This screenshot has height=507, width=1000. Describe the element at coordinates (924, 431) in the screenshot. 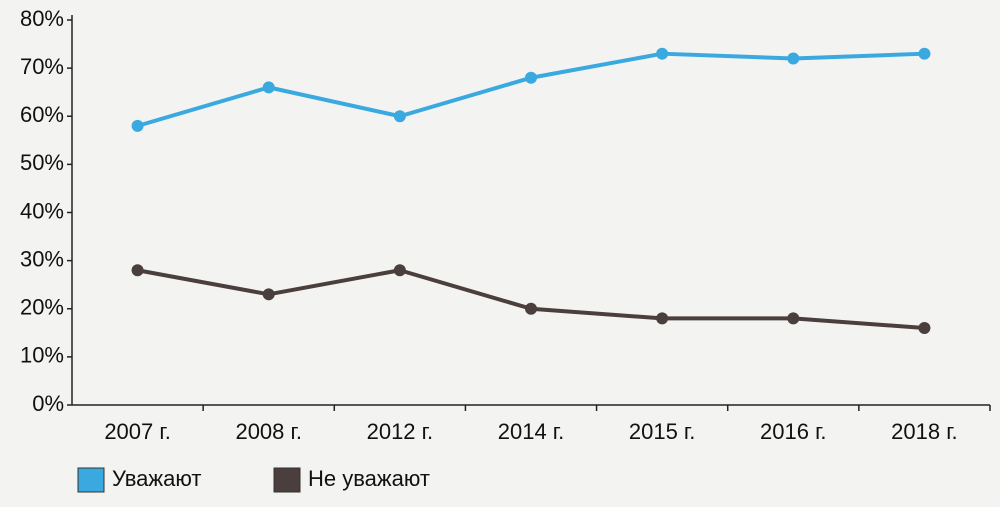

I see `x-tick-label: 2018 г.` at that location.